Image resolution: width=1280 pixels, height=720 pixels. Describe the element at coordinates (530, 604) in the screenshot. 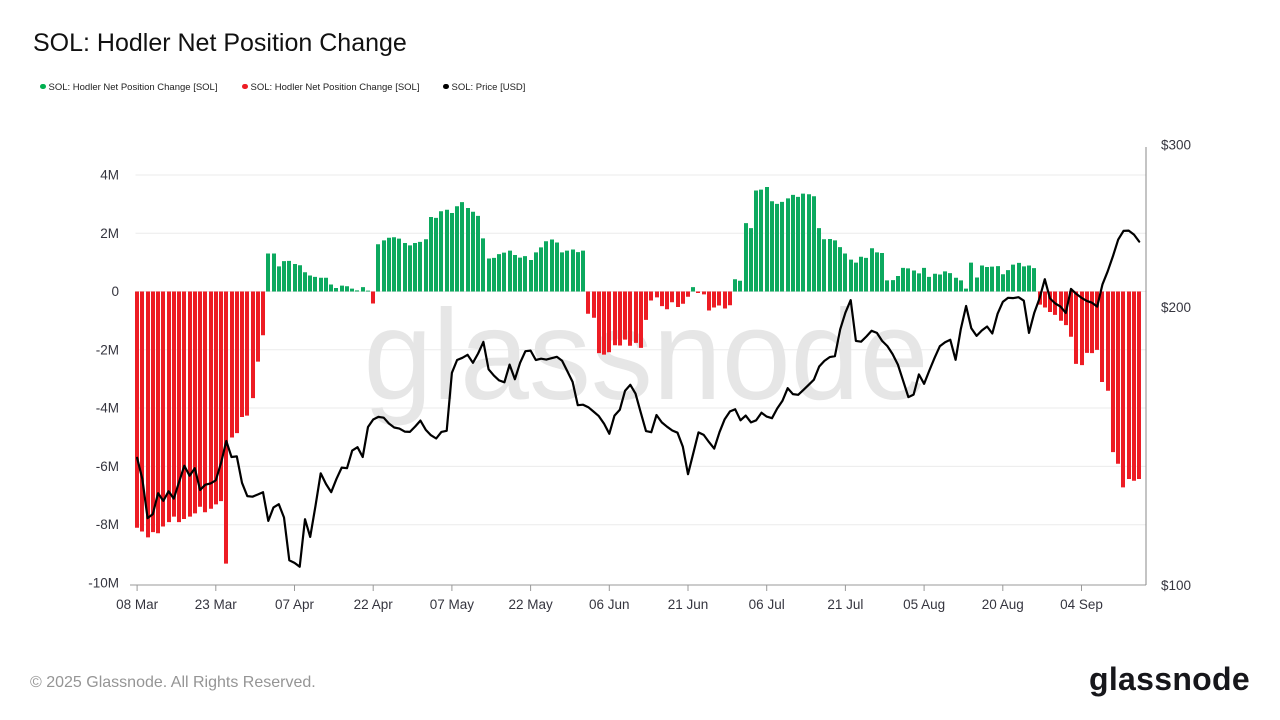

I see `svg-text: 22 May` at that location.